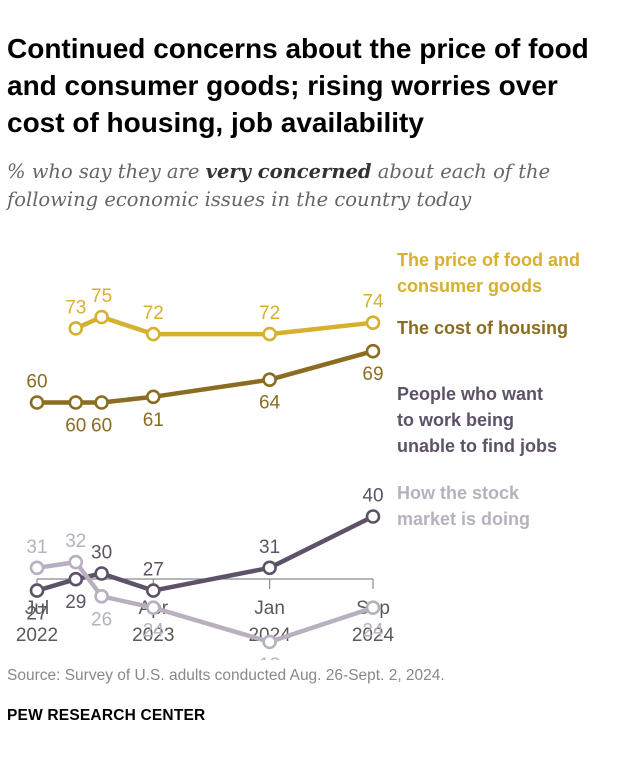 The image size is (620, 764). I want to click on x-tick-label-month: Jul, so click(37, 608).